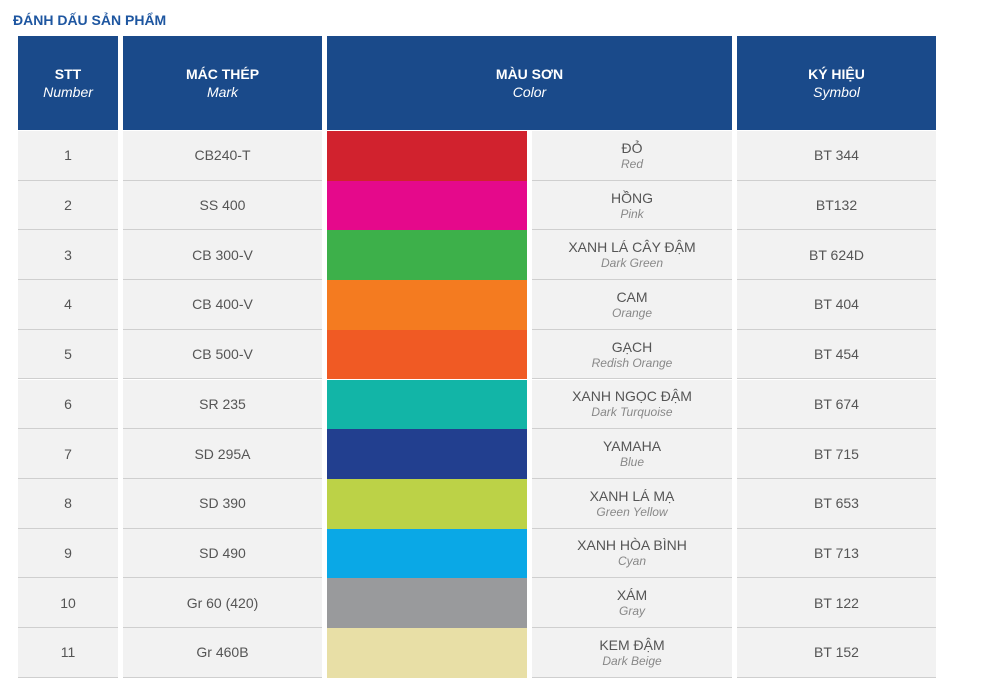 This screenshot has width=981, height=692. What do you see at coordinates (222, 454) in the screenshot?
I see `steel-mark: SD 295A` at bounding box center [222, 454].